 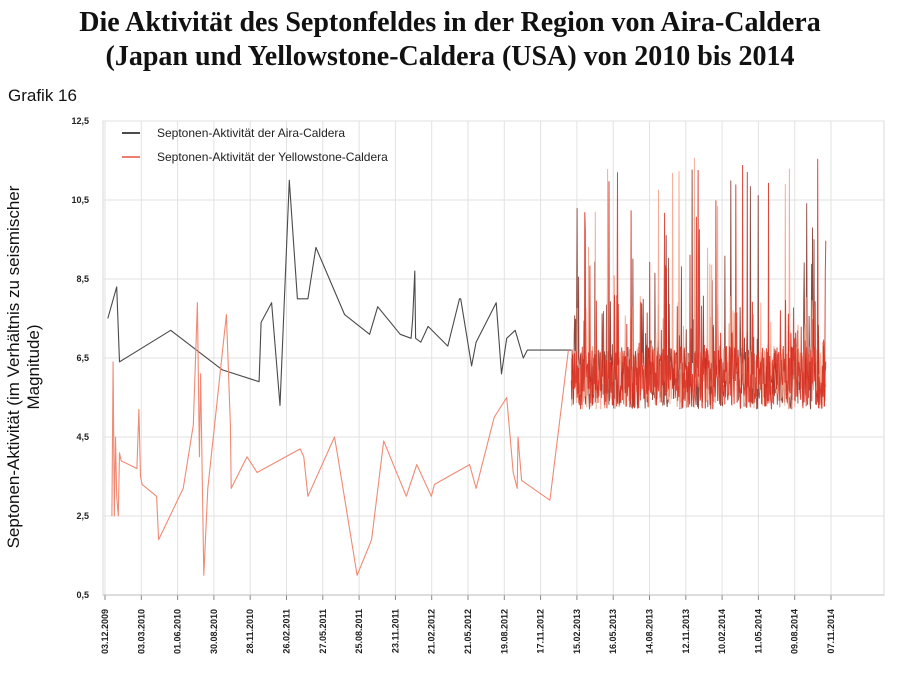 I want to click on x-tick-label: 14.08.2013, so click(x=650, y=631).